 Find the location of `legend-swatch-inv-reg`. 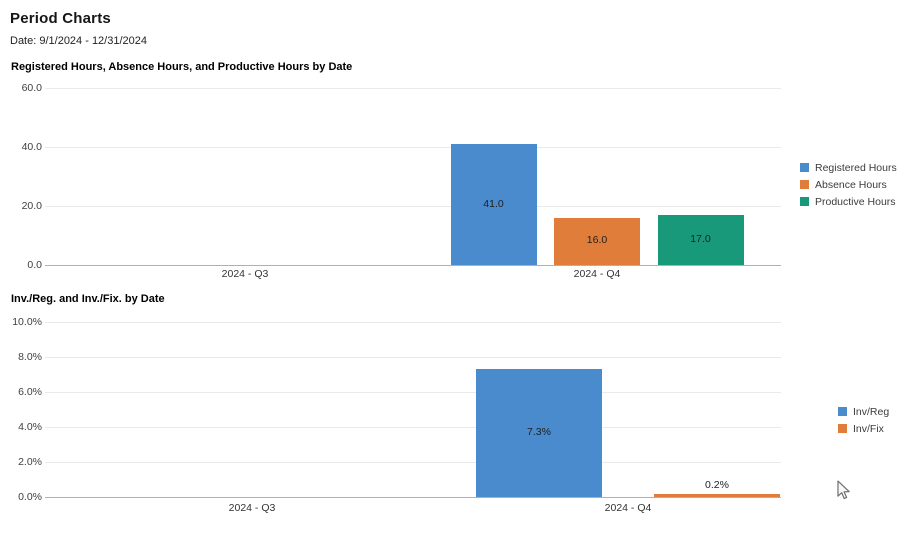

legend-swatch-inv-reg is located at coordinates (842, 411).